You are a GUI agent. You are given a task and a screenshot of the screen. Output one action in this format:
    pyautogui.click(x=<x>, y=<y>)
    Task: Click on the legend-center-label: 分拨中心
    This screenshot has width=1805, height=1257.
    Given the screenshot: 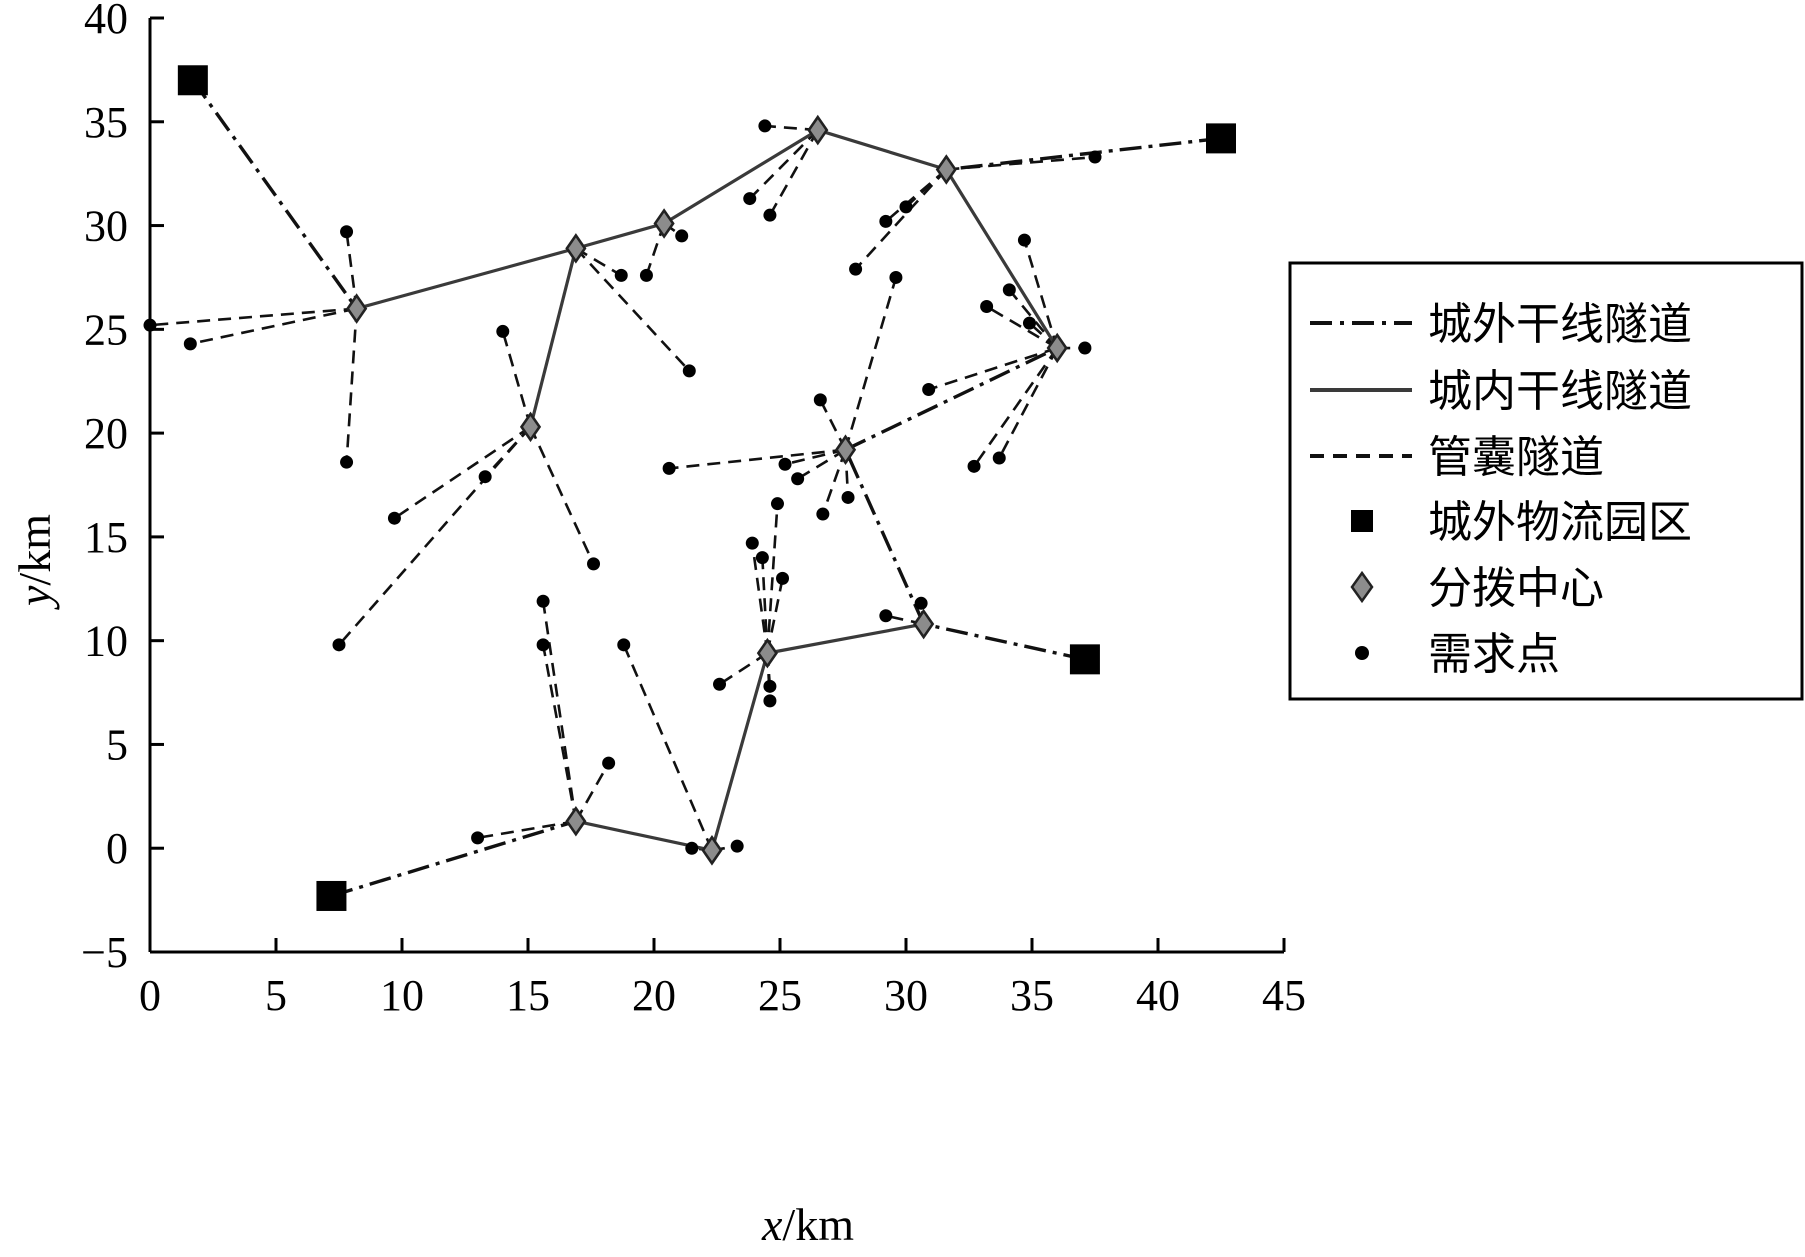 What is the action you would take?
    pyautogui.click(x=1516, y=588)
    